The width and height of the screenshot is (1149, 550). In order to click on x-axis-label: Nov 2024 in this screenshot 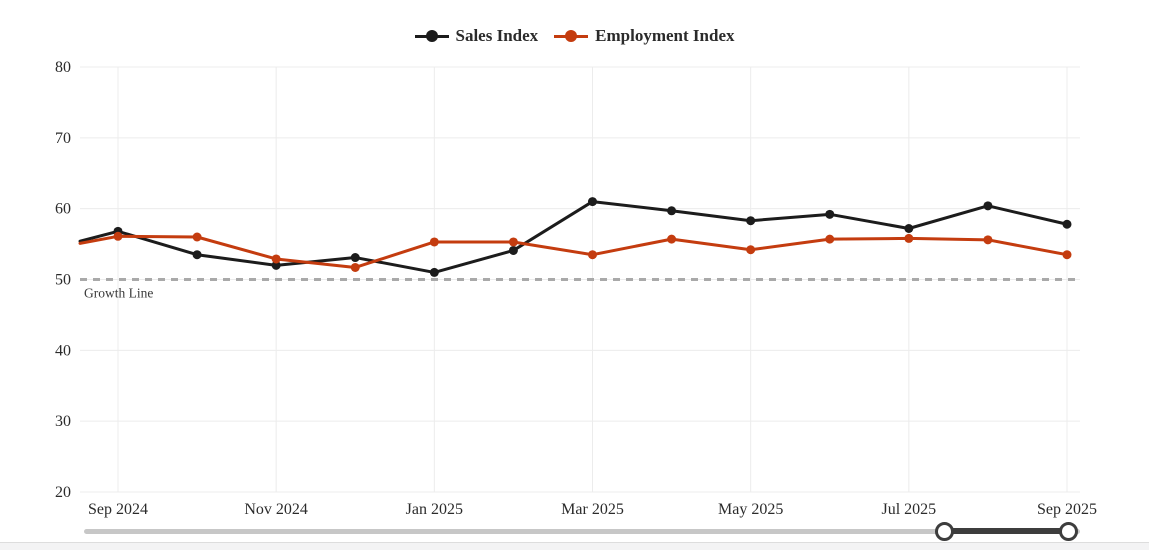, I will do `click(276, 509)`.